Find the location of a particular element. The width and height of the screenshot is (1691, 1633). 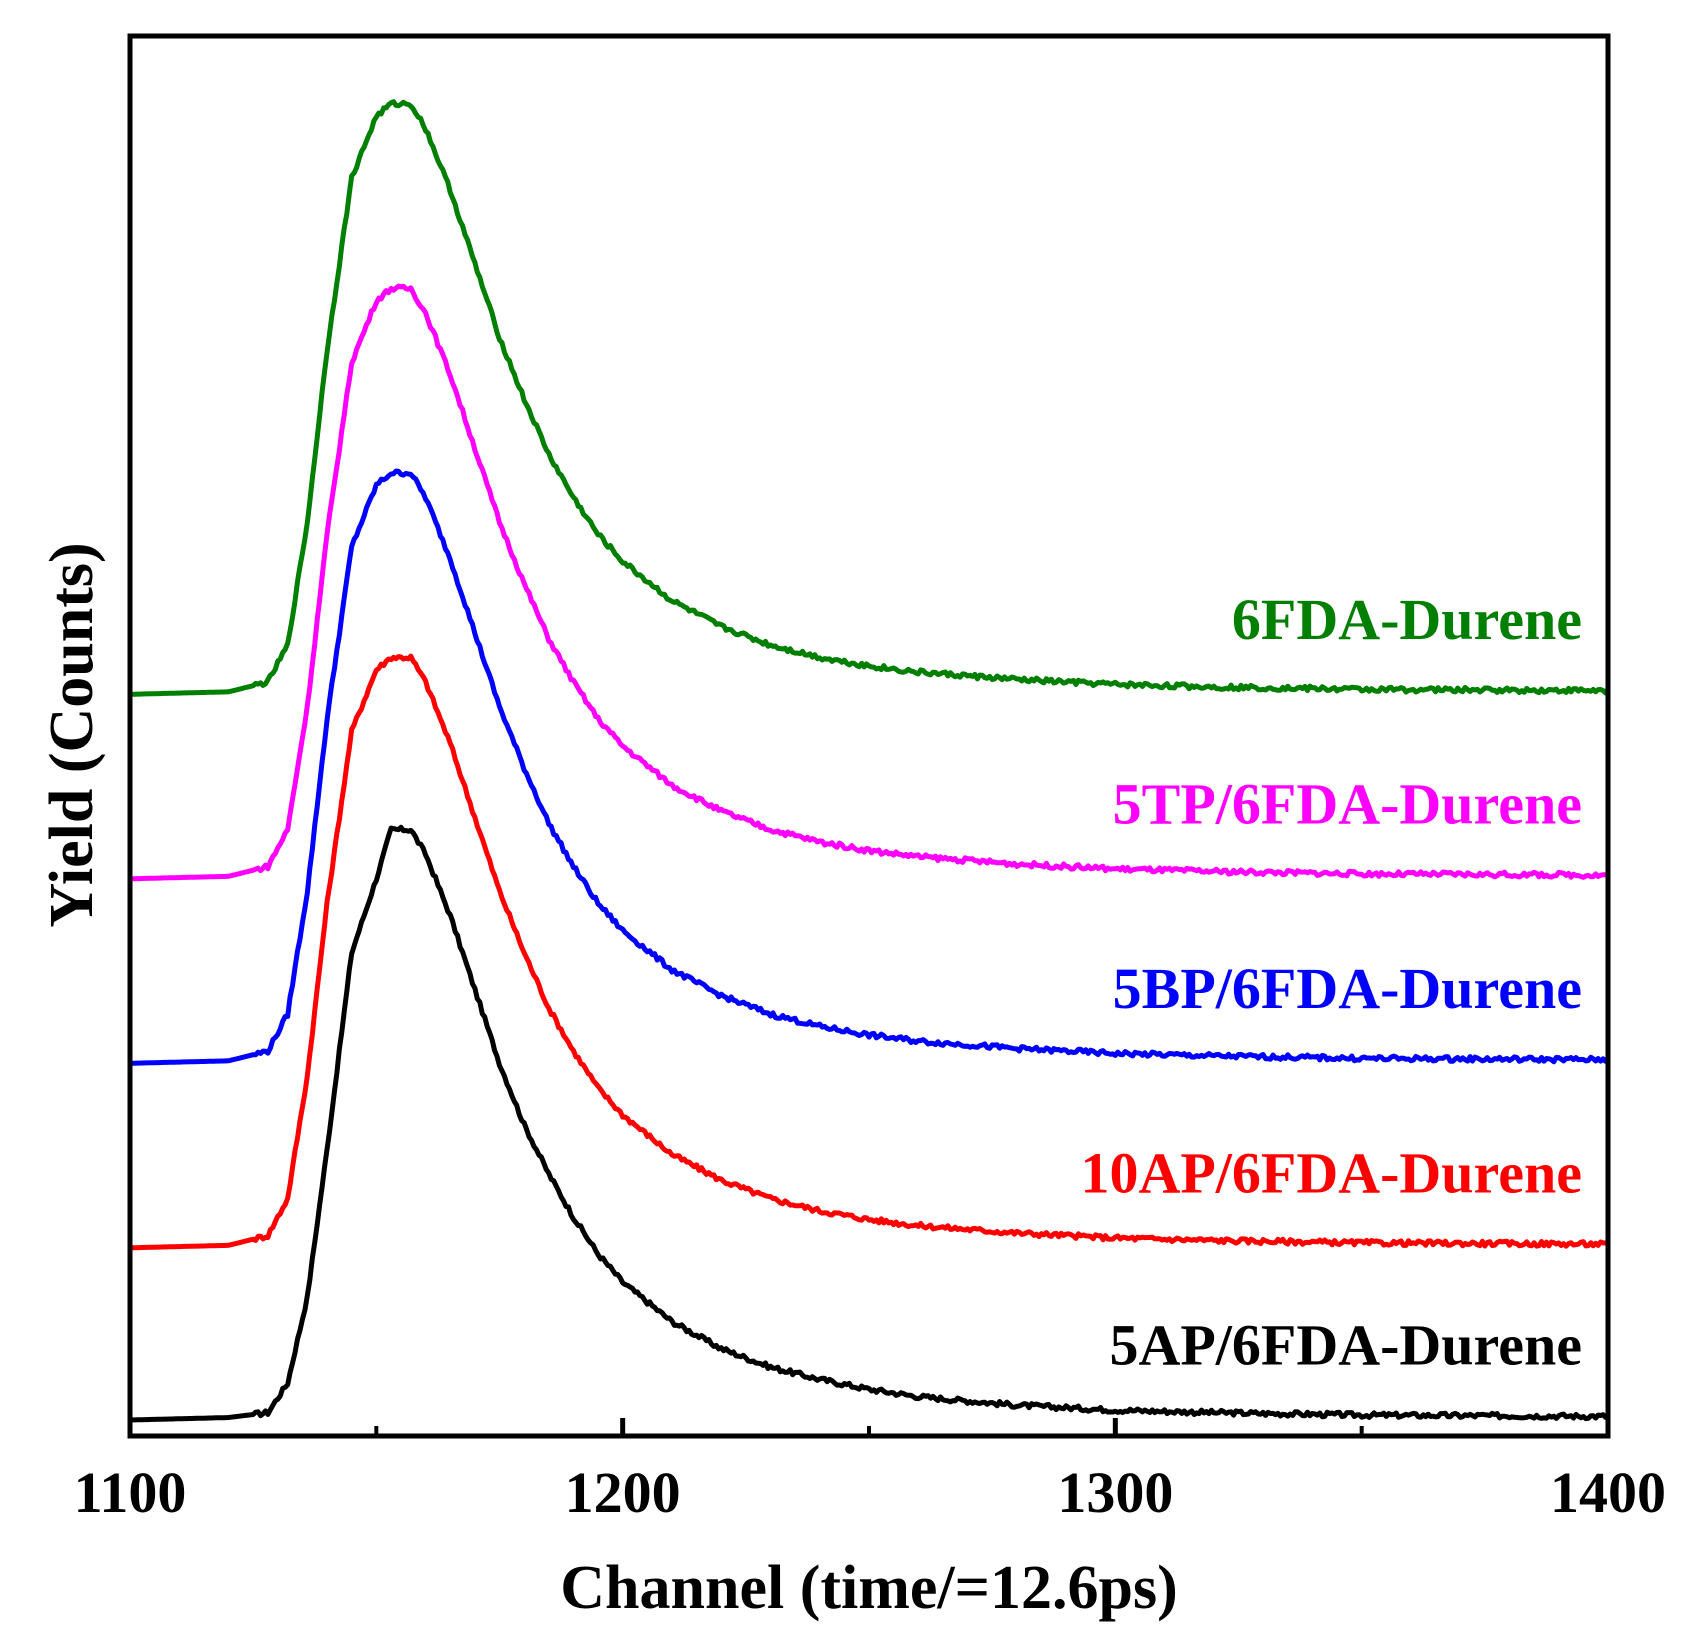

x-tick-label: 1400 is located at coordinates (1608, 1492).